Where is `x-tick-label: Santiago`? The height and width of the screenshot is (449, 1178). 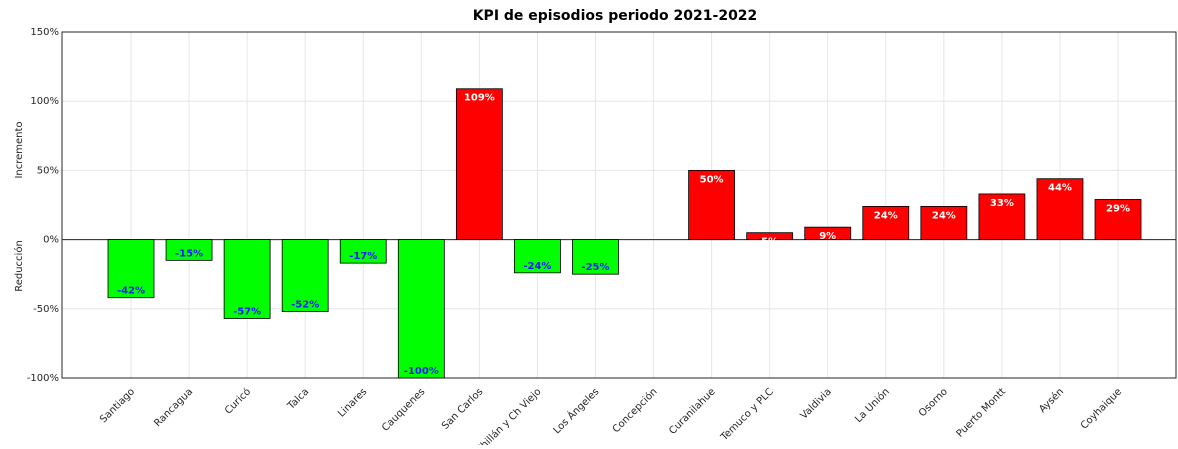 x-tick-label: Santiago is located at coordinates (117, 405).